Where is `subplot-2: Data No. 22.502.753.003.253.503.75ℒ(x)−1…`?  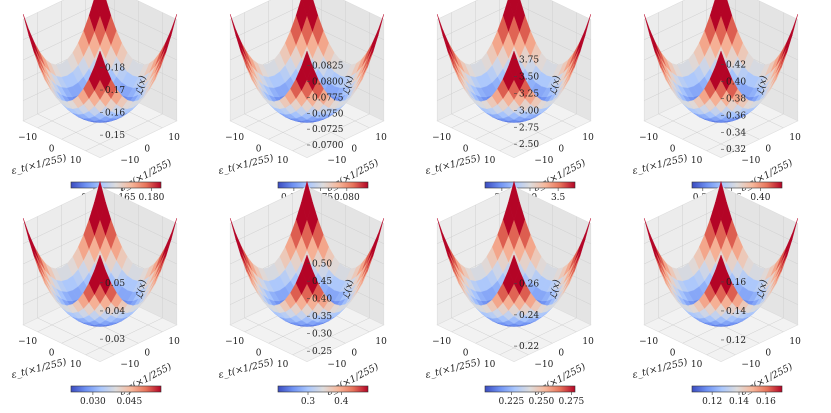 subplot-2: Data No. 22.502.753.003.253.503.75ℒ(x)−1… is located at coordinates (509, 101).